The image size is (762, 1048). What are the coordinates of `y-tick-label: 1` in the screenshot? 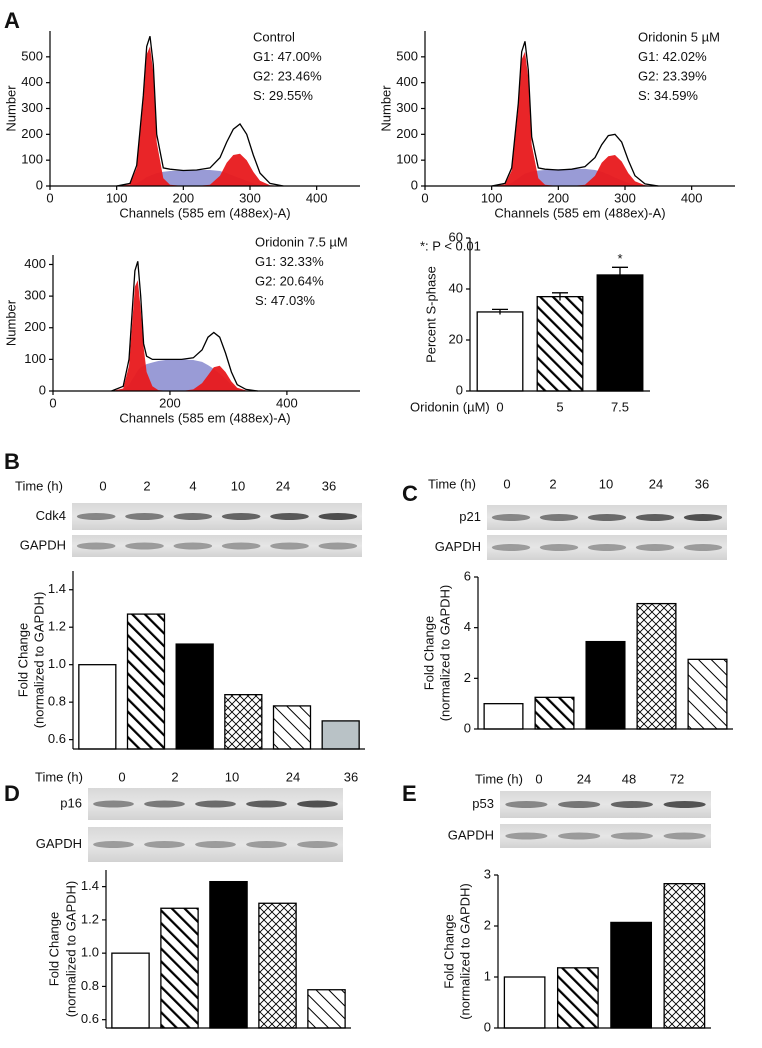 It's located at (487, 975).